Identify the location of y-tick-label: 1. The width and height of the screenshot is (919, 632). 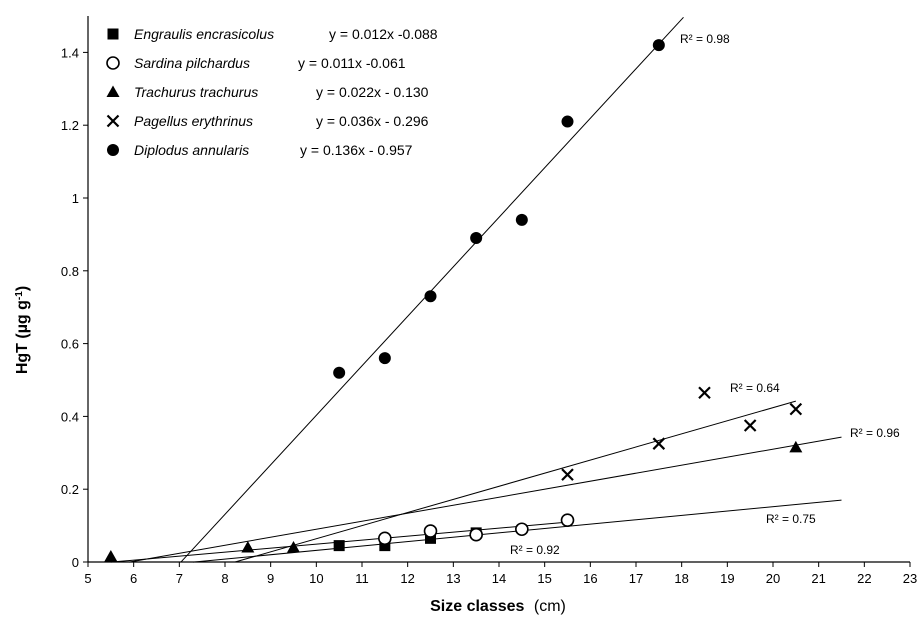
(75, 198).